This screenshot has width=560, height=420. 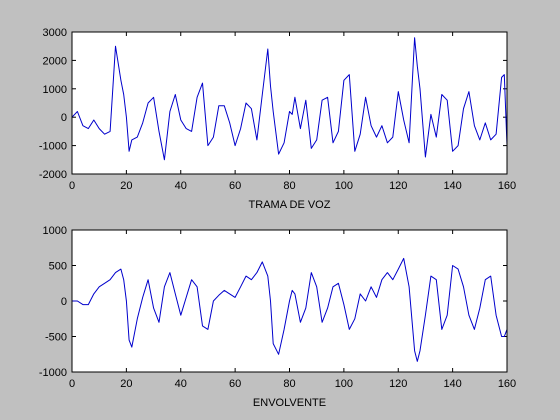 What do you see at coordinates (58, 267) in the screenshot?
I see `y-tick-label: 500` at bounding box center [58, 267].